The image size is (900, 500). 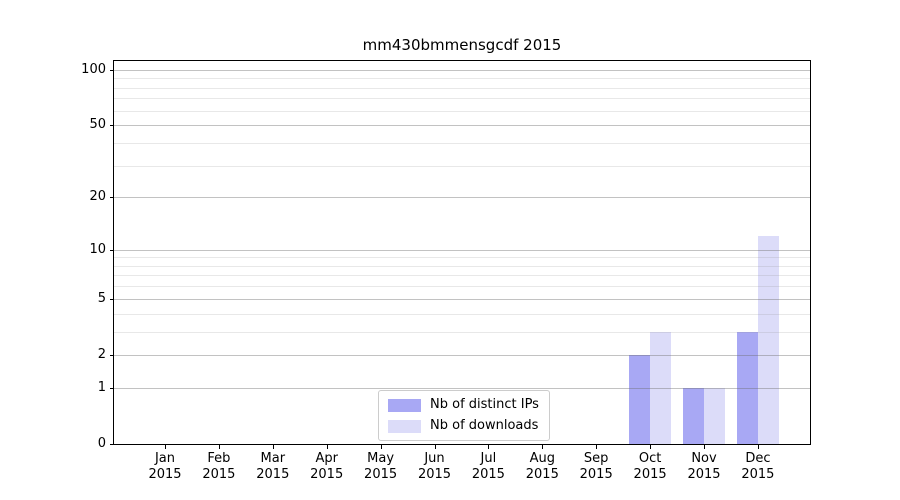 I want to click on y-axis-tick-label: 100, so click(x=93, y=69).